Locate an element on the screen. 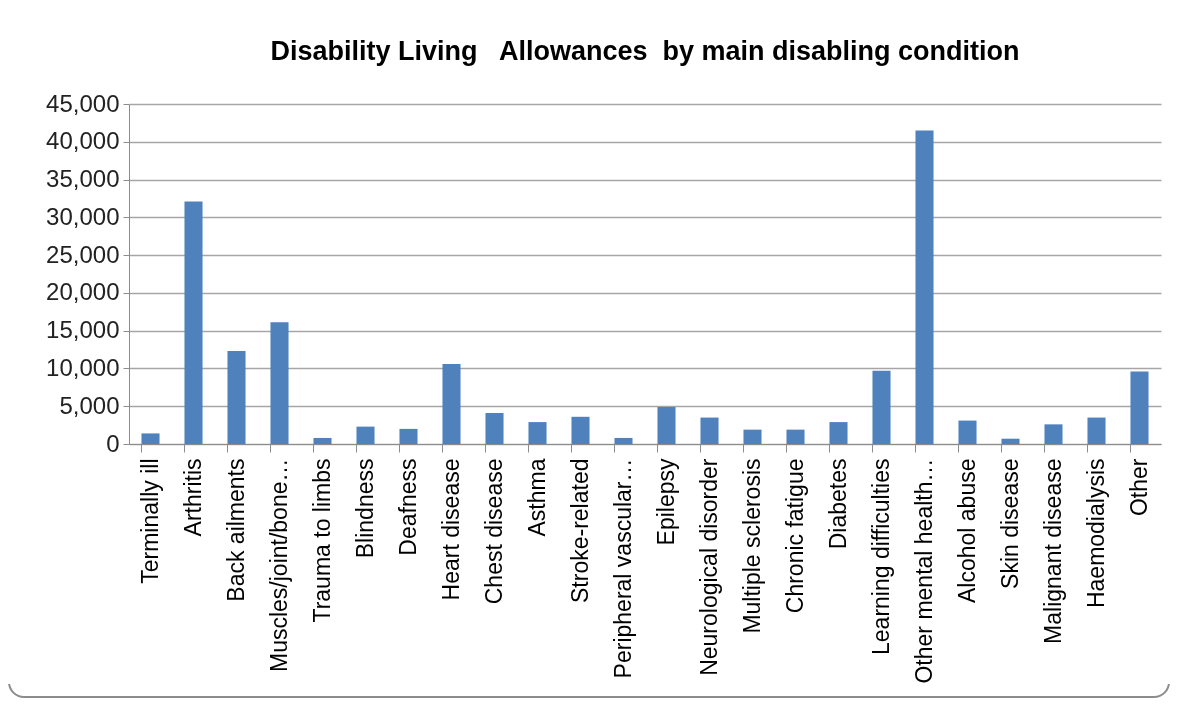 The width and height of the screenshot is (1177, 705). x-tick-label: Diabetes is located at coordinates (837, 504).